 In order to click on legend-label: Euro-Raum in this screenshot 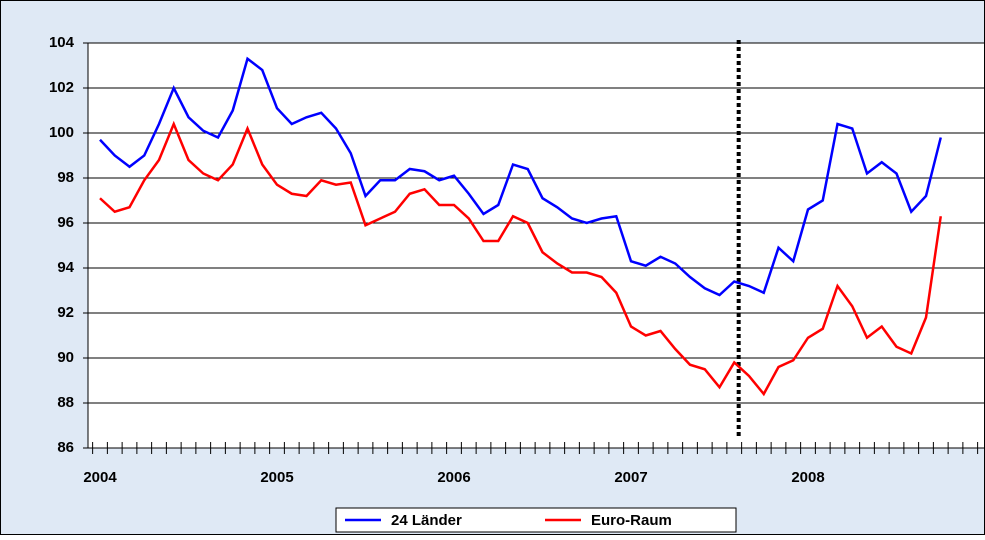, I will do `click(631, 520)`.